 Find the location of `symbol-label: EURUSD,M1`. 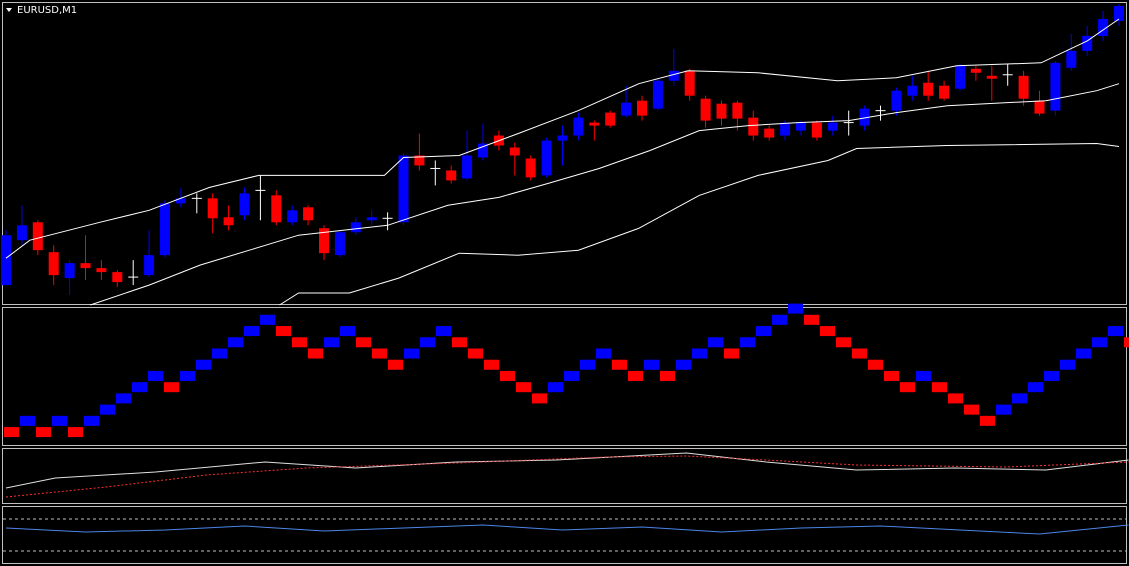

symbol-label: EURUSD,M1 is located at coordinates (47, 10).